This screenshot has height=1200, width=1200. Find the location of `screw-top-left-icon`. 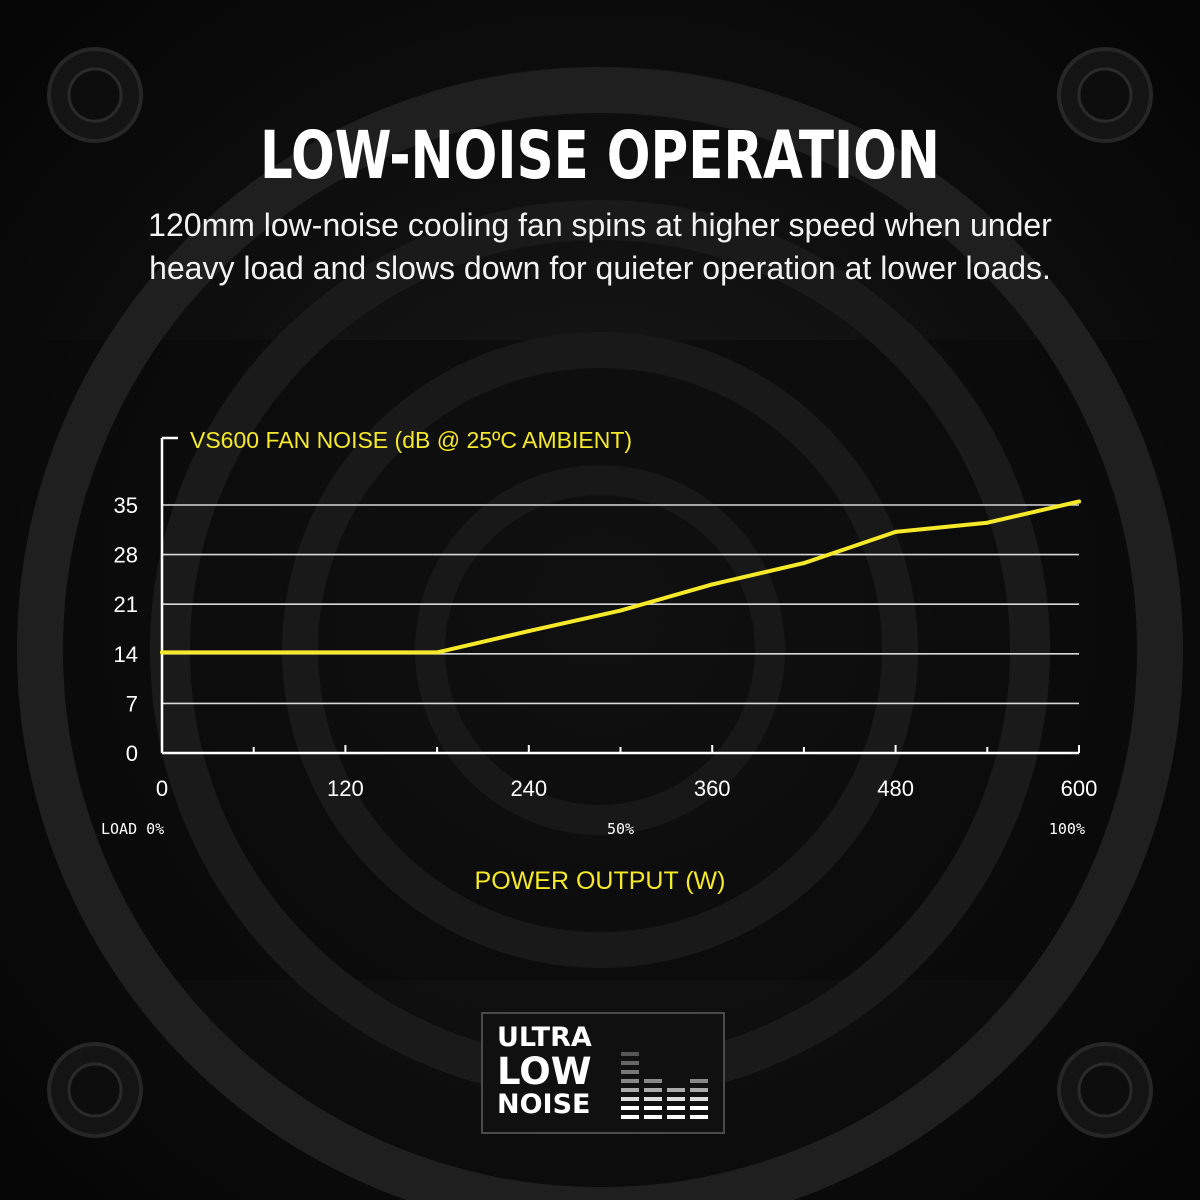

screw-top-left-icon is located at coordinates (95, 95).